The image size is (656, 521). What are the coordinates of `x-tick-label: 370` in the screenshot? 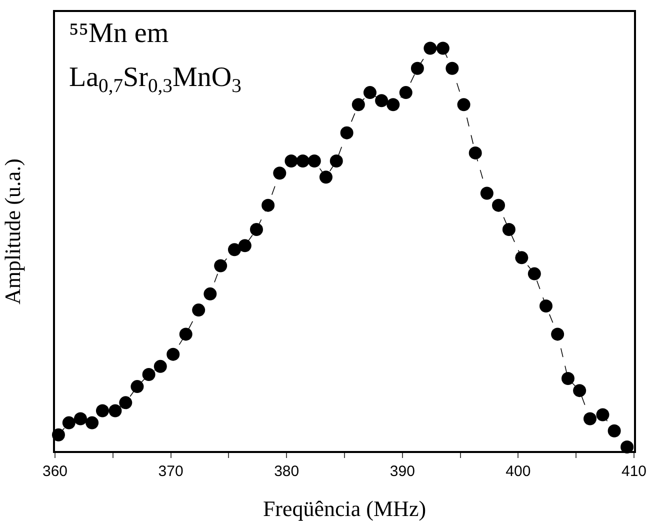 It's located at (171, 471).